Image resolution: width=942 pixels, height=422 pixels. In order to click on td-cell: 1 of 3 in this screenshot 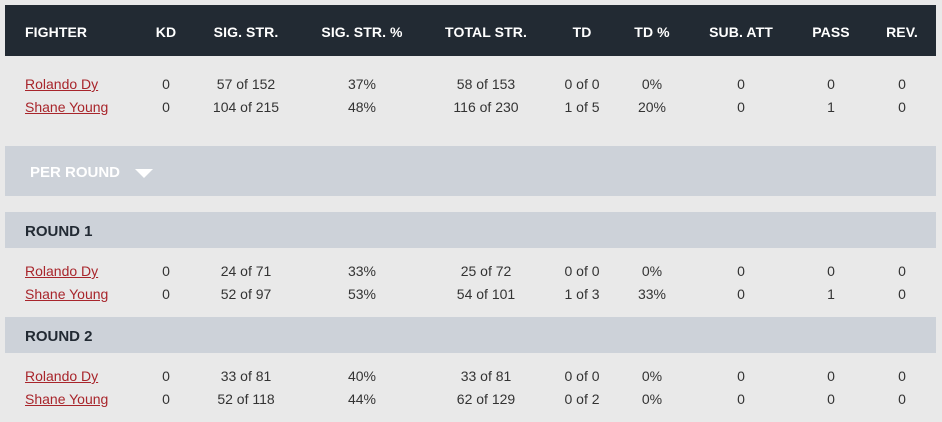, I will do `click(582, 294)`.